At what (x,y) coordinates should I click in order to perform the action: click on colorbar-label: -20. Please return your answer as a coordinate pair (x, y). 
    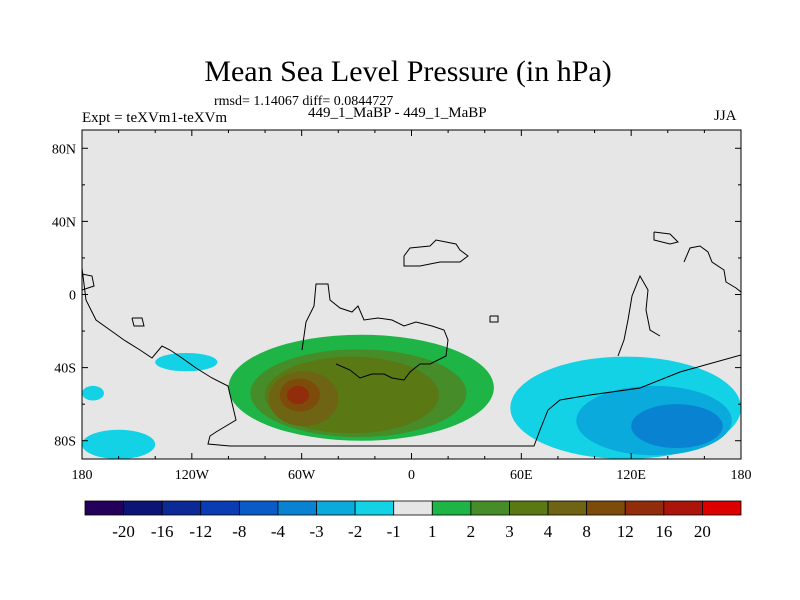
    Looking at the image, I should click on (123, 531).